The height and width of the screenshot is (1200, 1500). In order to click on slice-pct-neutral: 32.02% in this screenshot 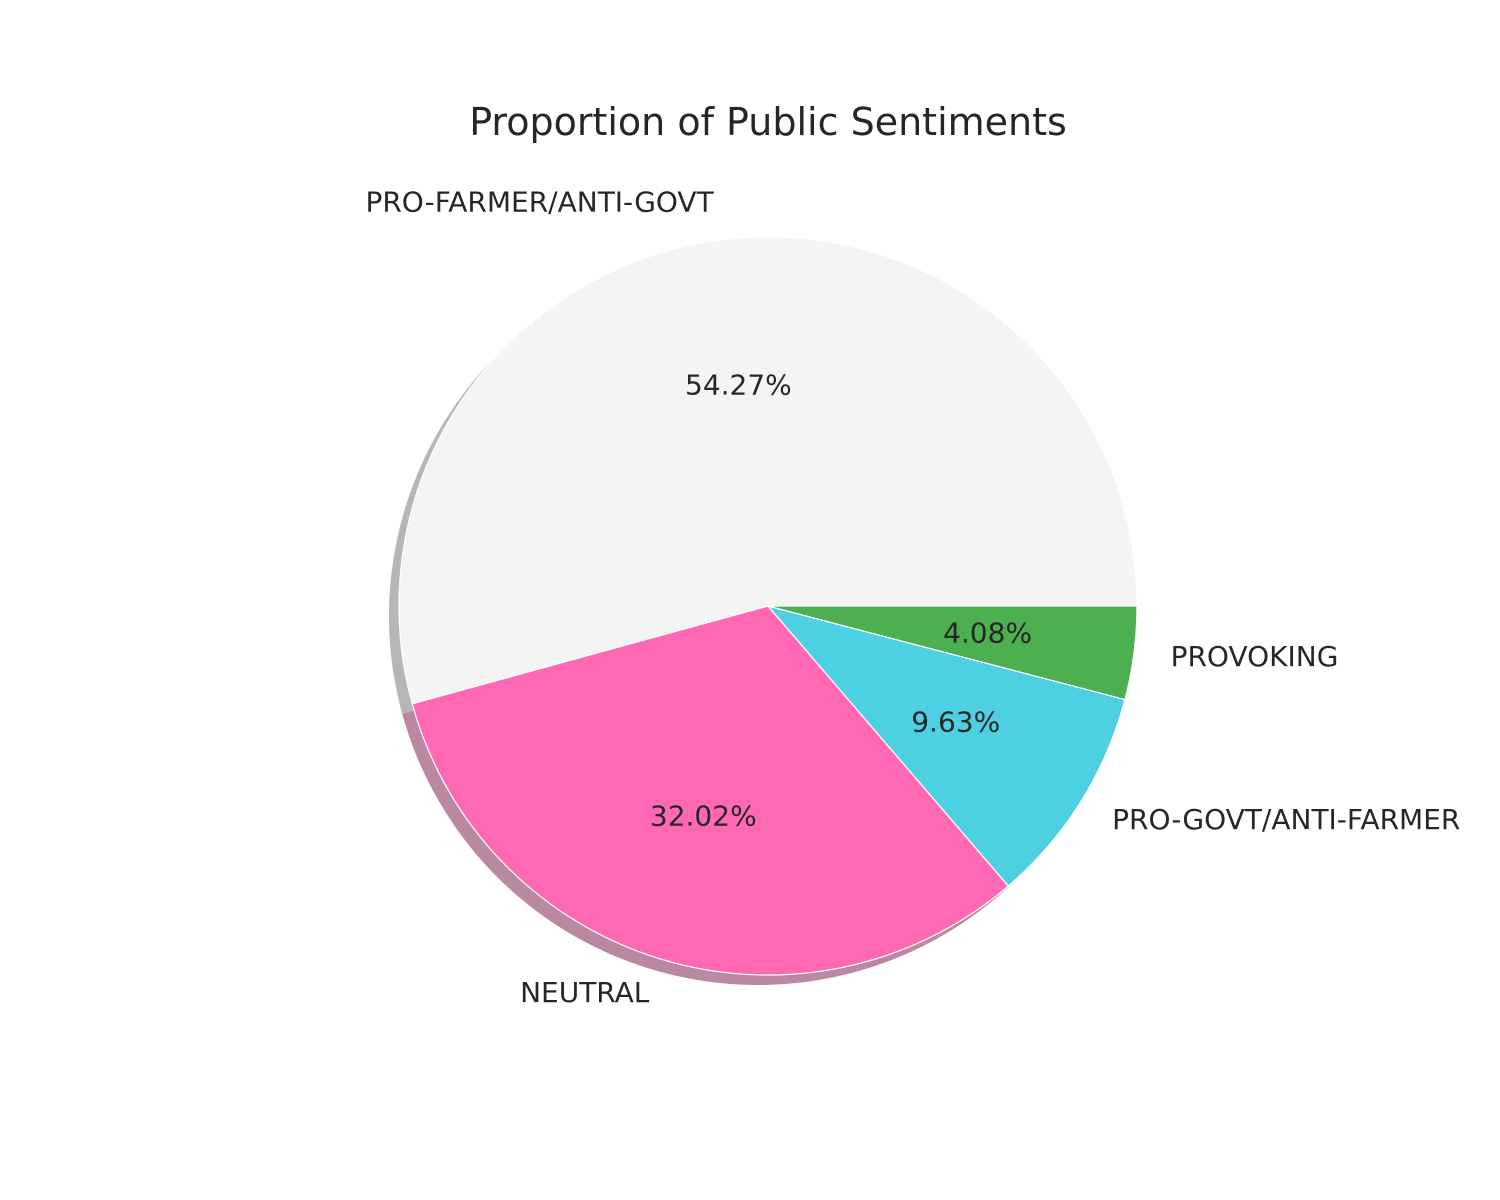, I will do `click(703, 816)`.